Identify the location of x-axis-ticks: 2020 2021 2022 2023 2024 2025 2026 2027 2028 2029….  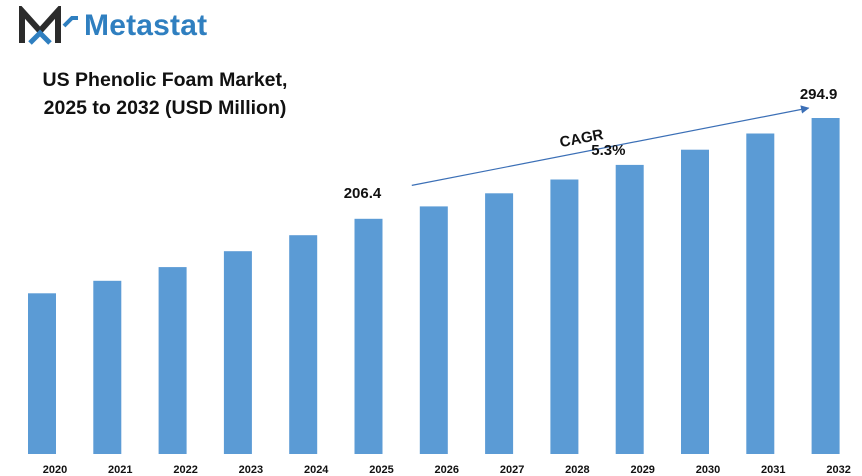
(447, 470).